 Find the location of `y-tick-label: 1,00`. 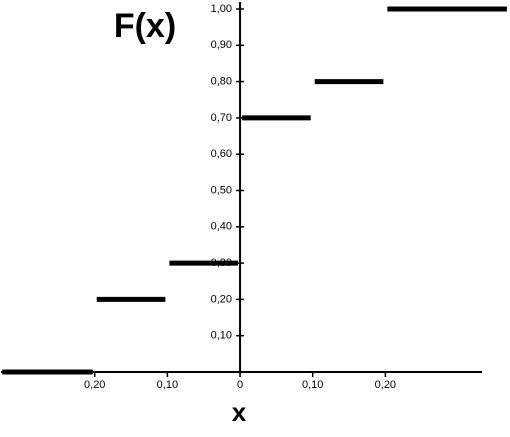

y-tick-label: 1,00 is located at coordinates (221, 9).